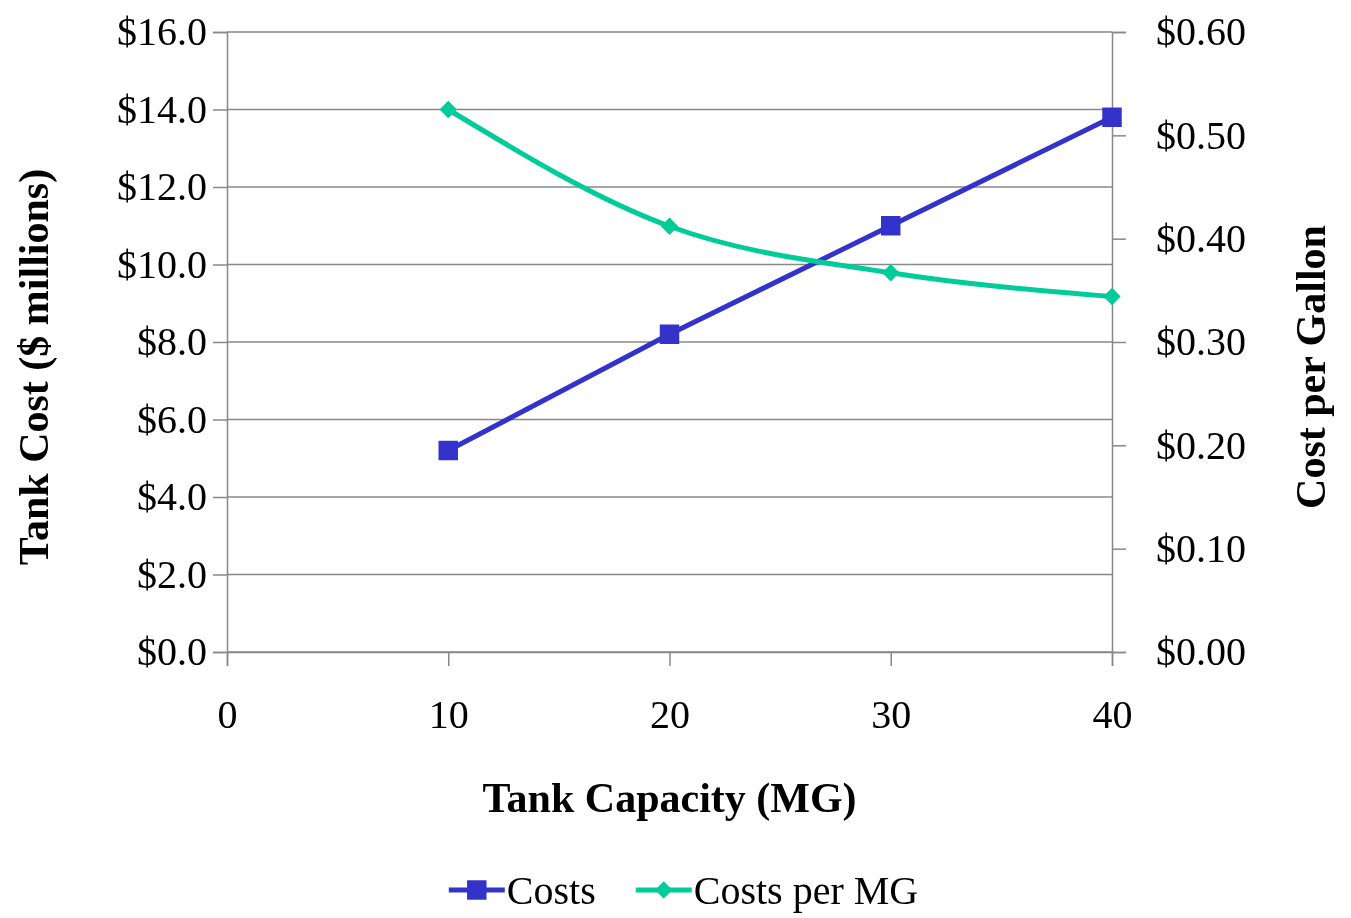 The image size is (1351, 918). I want to click on y2-tick-label: $0.30, so click(1201, 342).